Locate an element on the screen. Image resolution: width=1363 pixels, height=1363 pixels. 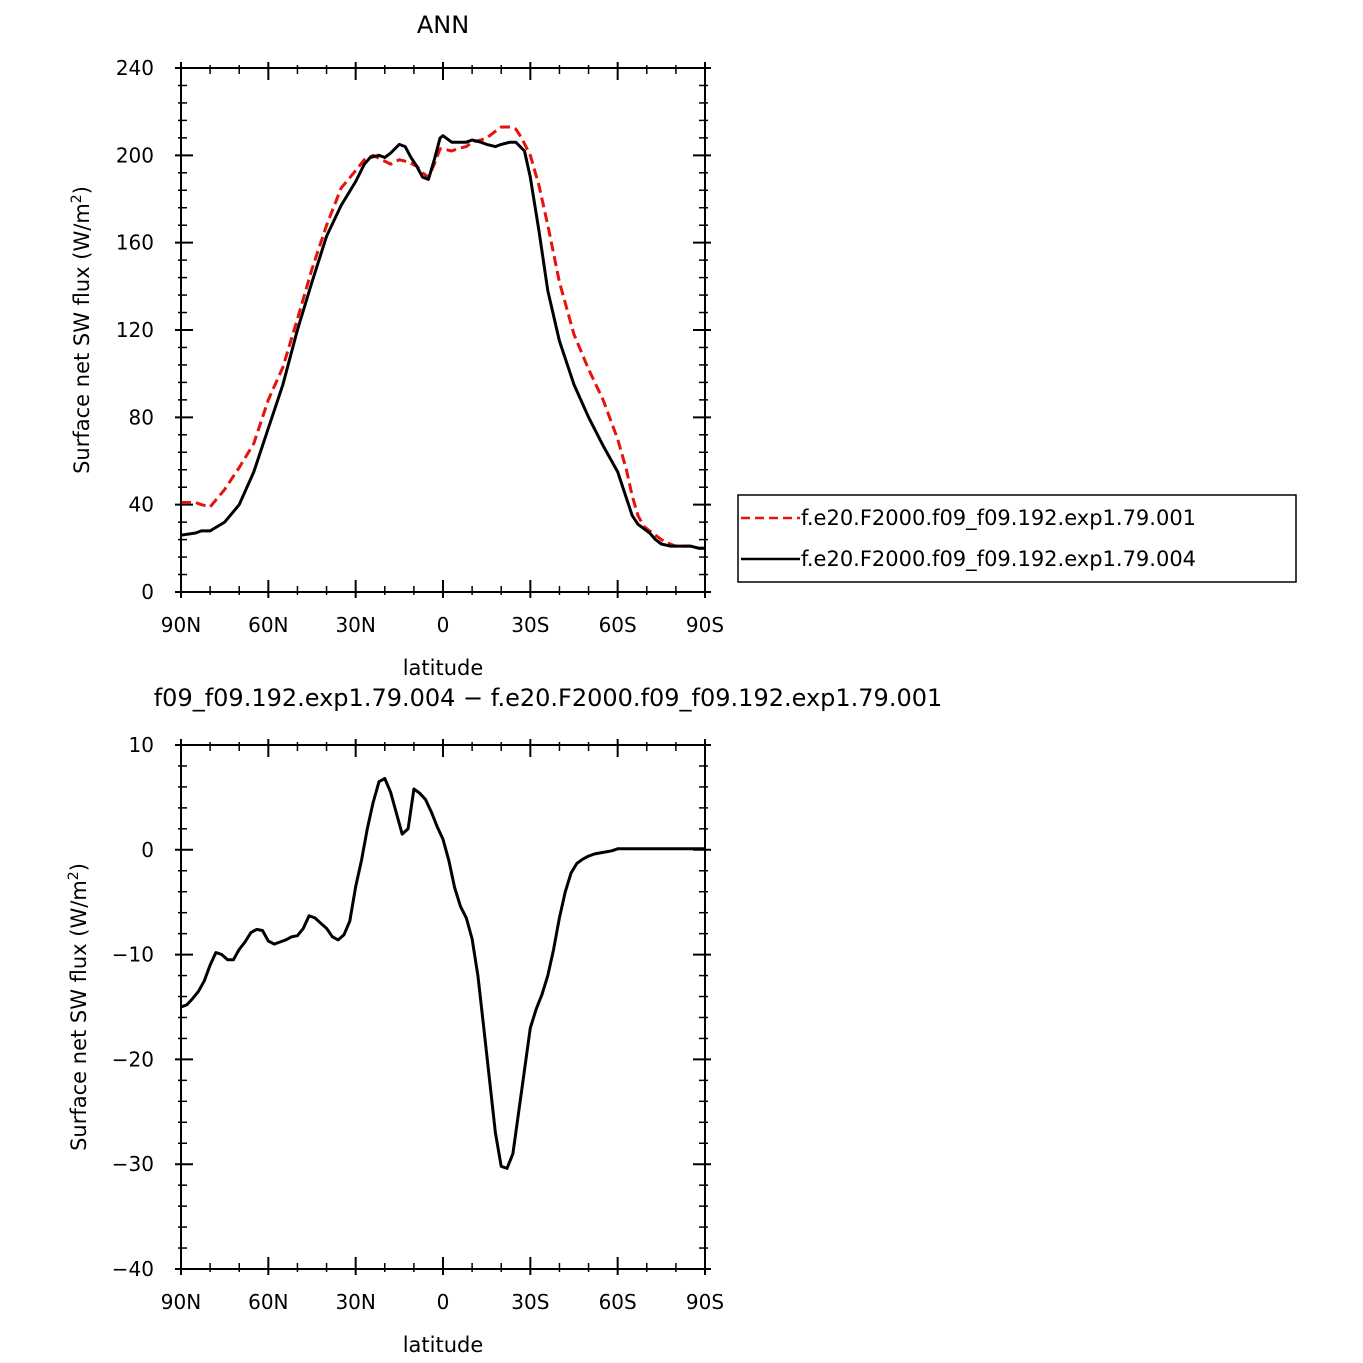
top-ylabel-text: Surface net SW flux (W/m is located at coordinates (82, 338).